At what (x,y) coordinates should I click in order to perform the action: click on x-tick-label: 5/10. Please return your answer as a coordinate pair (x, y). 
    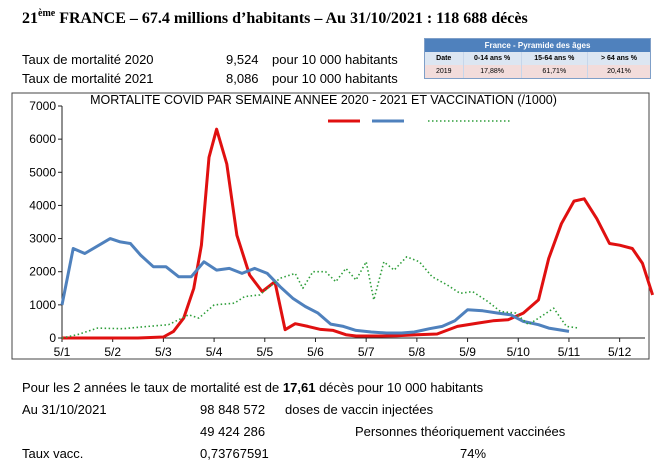
    Looking at the image, I should click on (519, 352).